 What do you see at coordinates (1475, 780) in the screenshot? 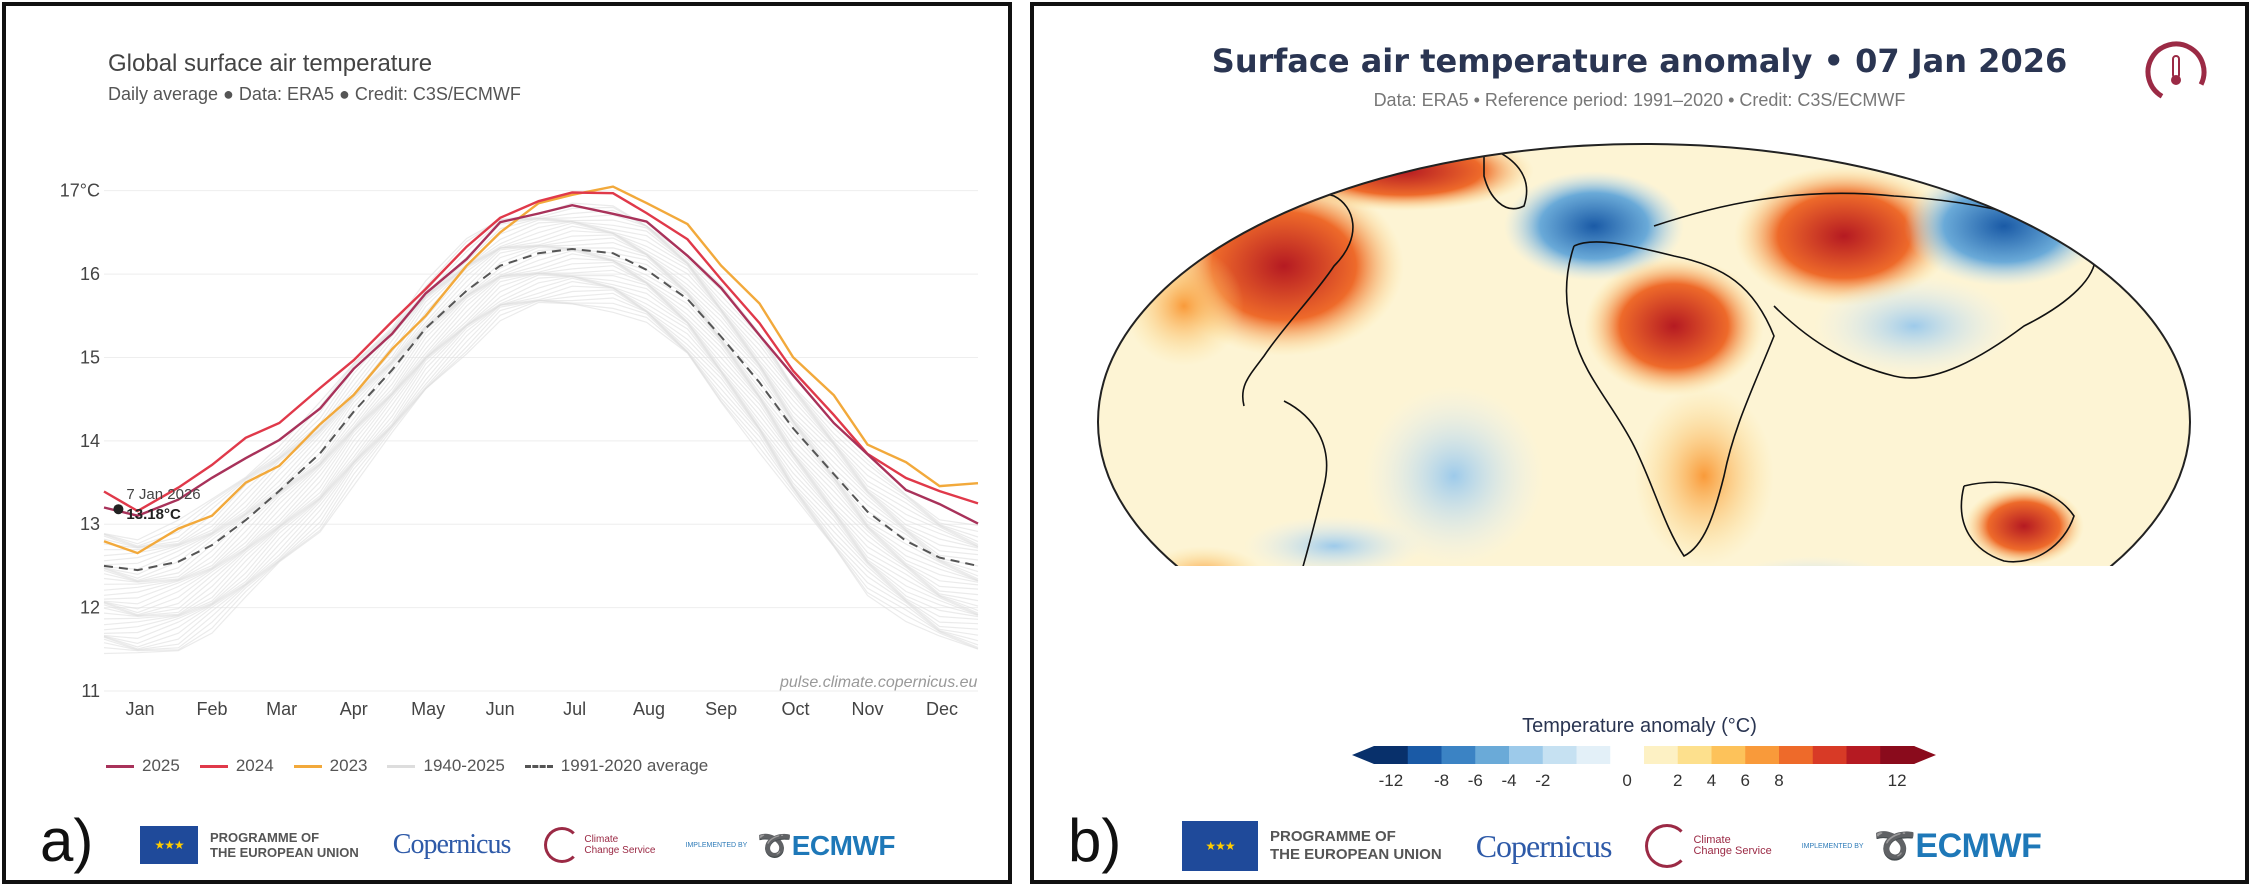
I see `colorbar-tick-label: -6` at bounding box center [1475, 780].